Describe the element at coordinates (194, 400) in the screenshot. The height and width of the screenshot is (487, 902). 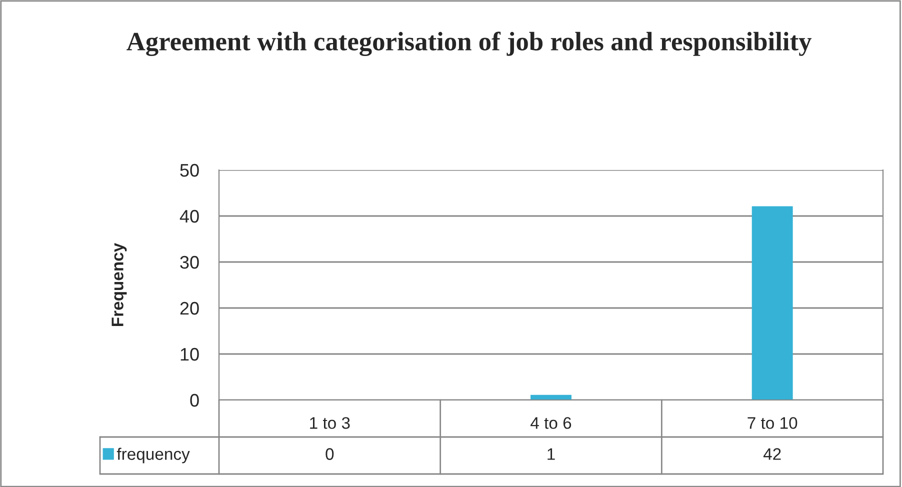
I see `y-tick-label: 0` at that location.